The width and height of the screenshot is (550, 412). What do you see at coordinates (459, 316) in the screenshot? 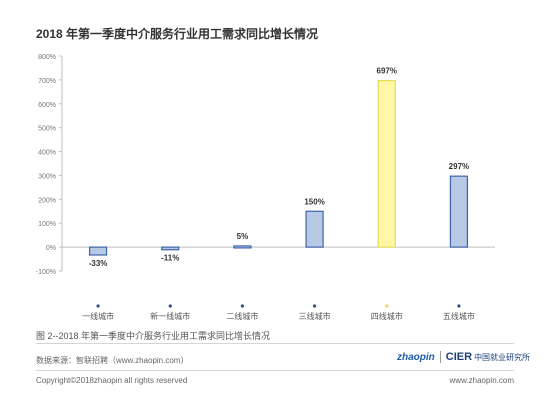
I see `category-label-6: 五线城市` at bounding box center [459, 316].